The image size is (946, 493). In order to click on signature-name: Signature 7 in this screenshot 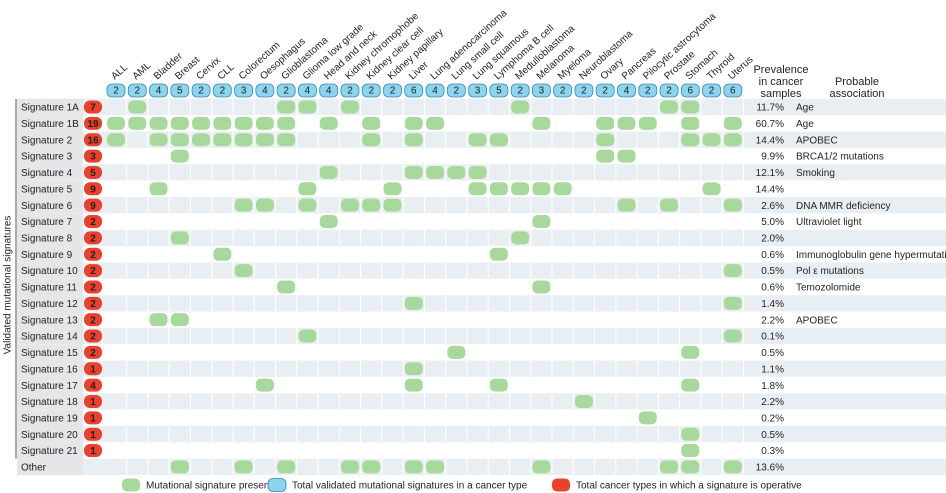, I will do `click(47, 222)`.